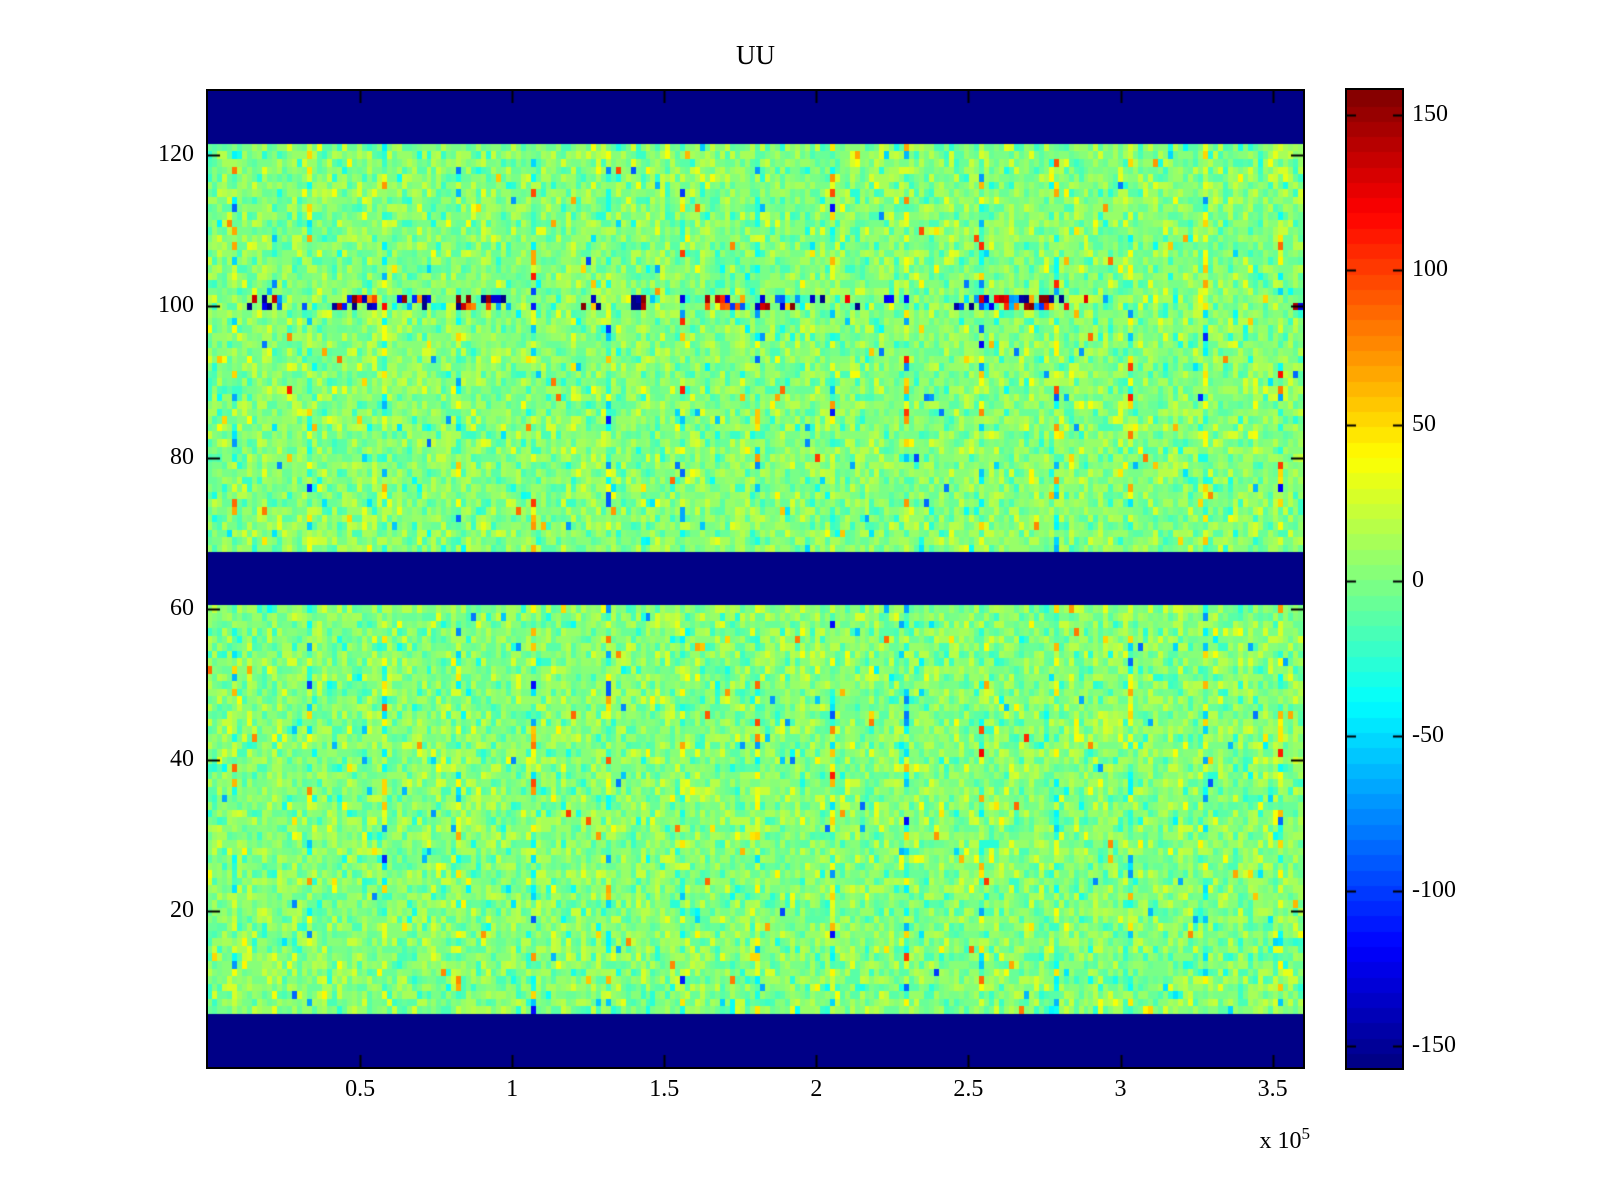 The width and height of the screenshot is (1600, 1200). What do you see at coordinates (176, 305) in the screenshot?
I see `y-tick-label: 100` at bounding box center [176, 305].